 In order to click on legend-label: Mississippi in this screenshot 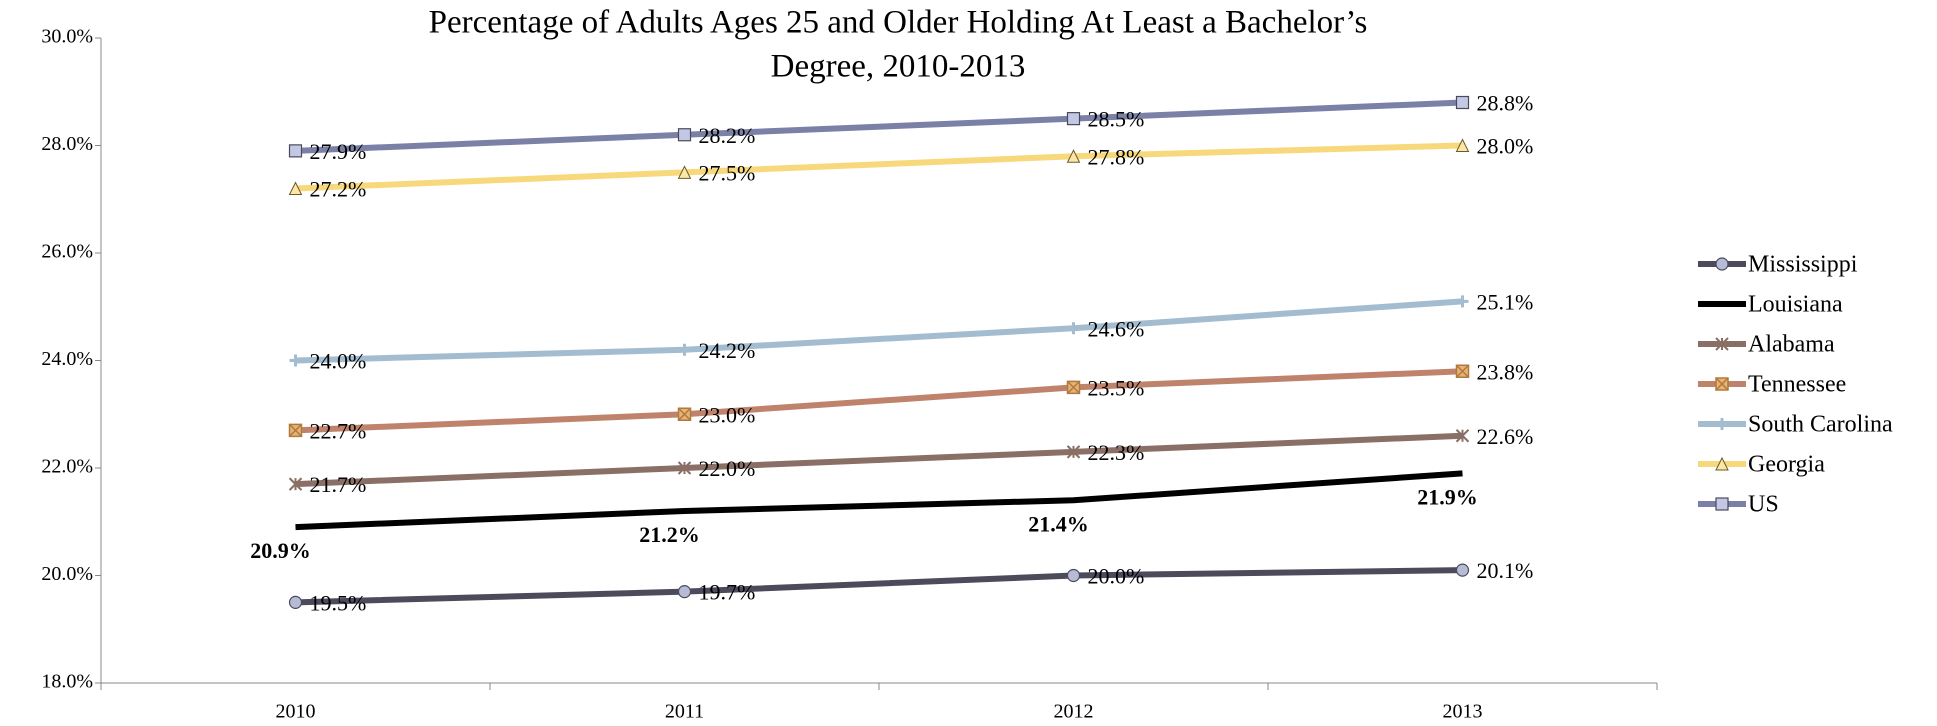, I will do `click(1803, 265)`.